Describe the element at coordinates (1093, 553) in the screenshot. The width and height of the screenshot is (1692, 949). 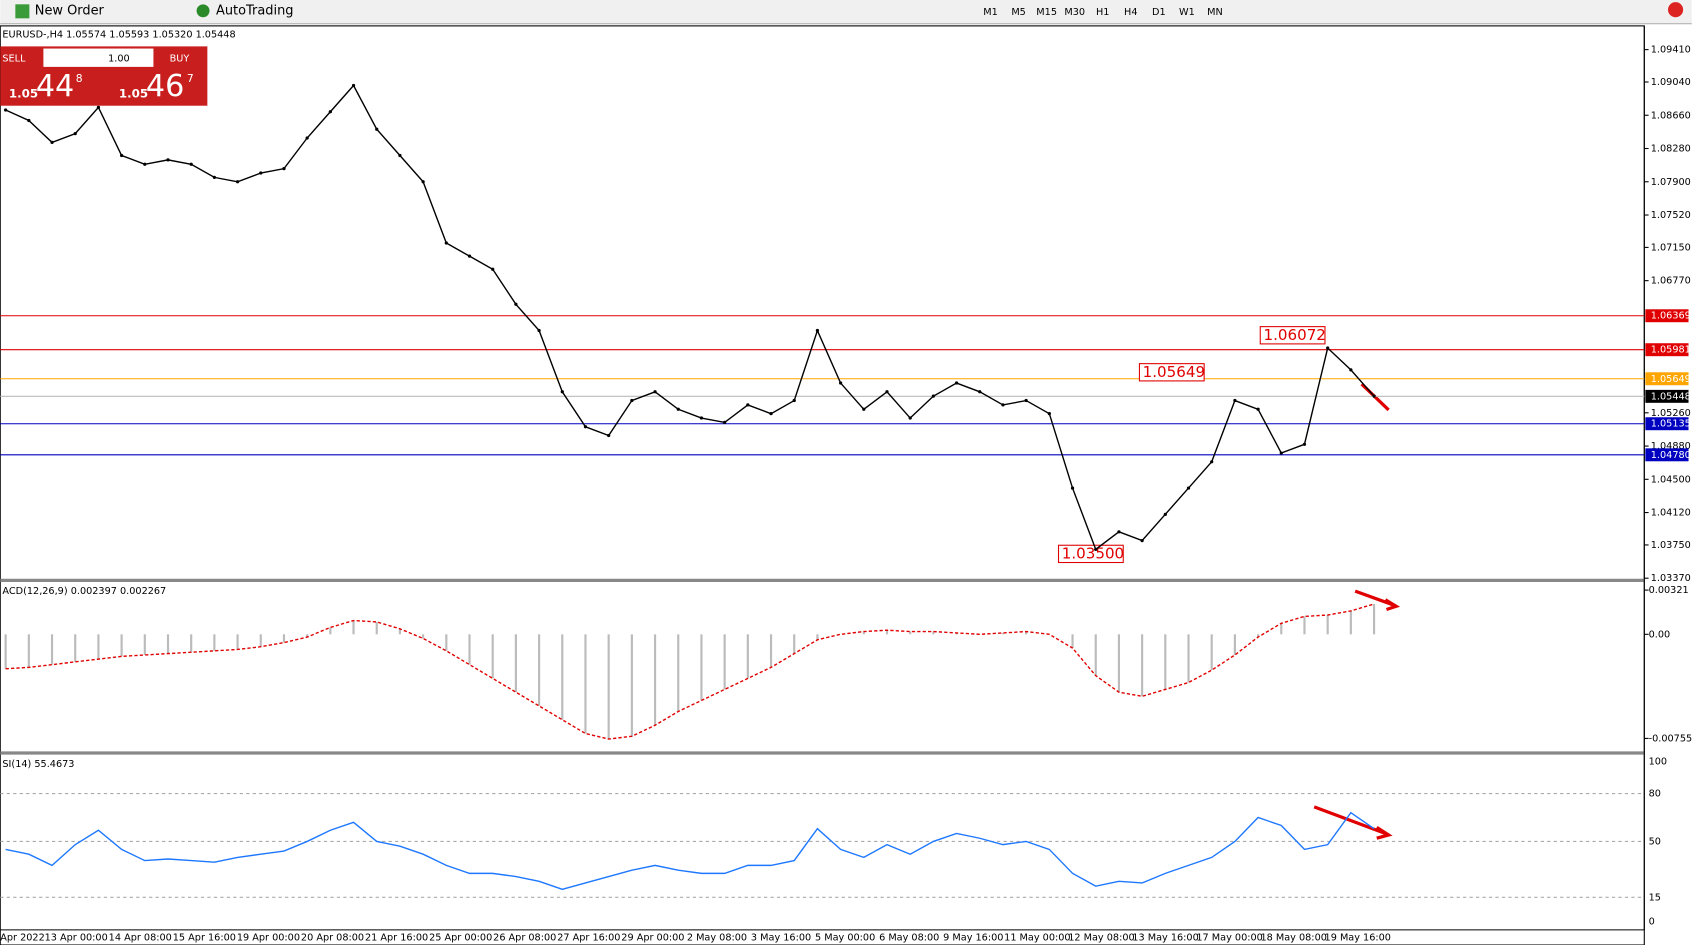
I see `annotation: 1.03500` at that location.